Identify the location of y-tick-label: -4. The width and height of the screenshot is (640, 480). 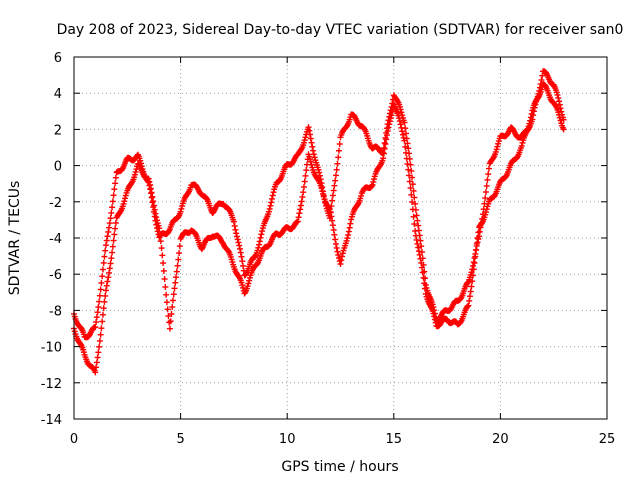
(55, 239).